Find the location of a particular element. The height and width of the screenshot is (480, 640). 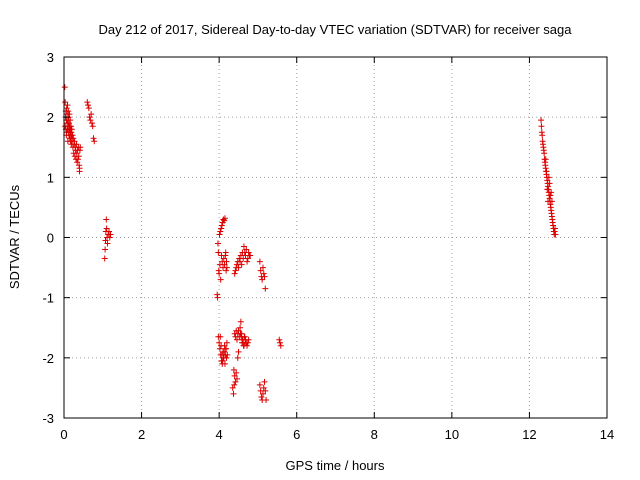

x-tick-label: 4 is located at coordinates (219, 434).